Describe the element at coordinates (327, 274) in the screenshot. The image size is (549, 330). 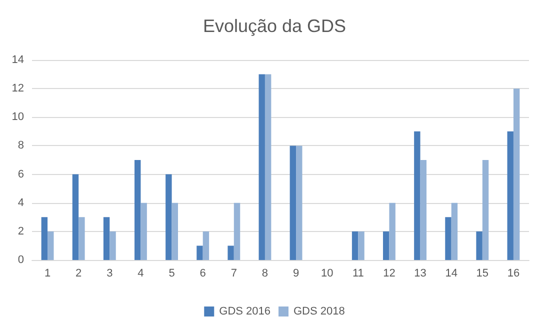
I see `x-tick-label: 10` at that location.